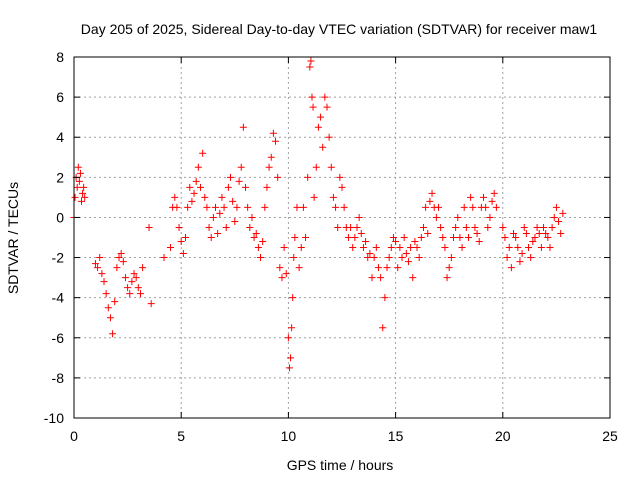 The height and width of the screenshot is (480, 640). What do you see at coordinates (58, 378) in the screenshot?
I see `y-tick-label: -8` at bounding box center [58, 378].